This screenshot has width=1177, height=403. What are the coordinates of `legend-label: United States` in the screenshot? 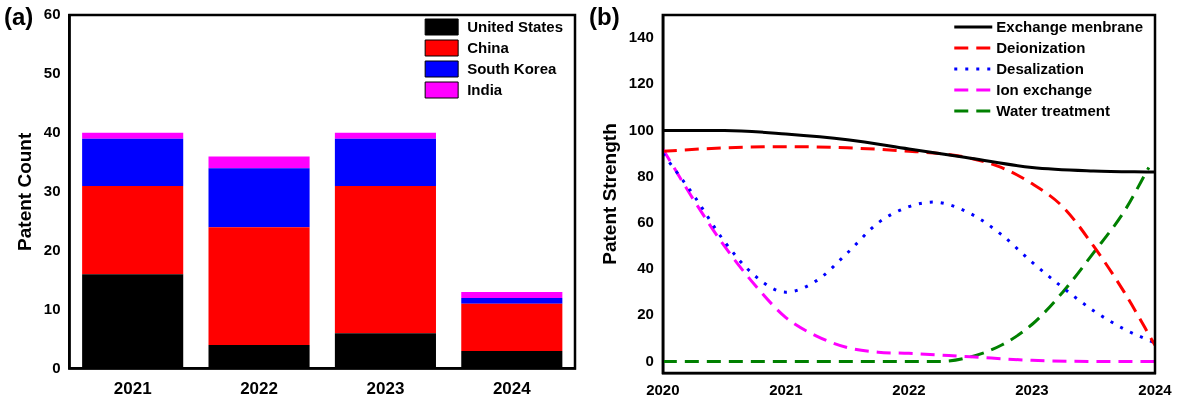 It's located at (515, 27).